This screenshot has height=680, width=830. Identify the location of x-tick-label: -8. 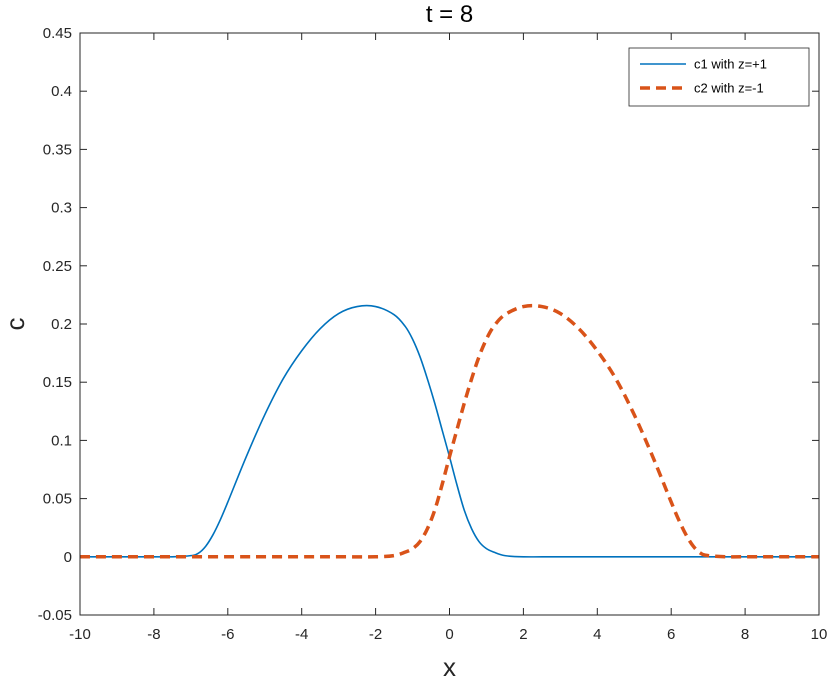
(153, 634).